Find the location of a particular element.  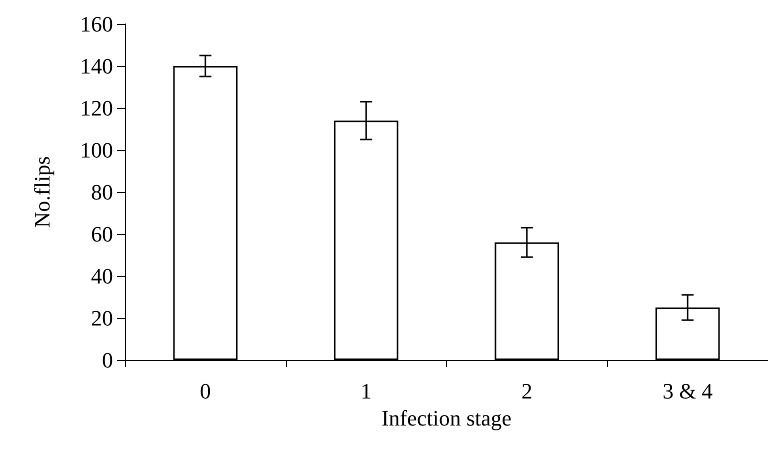

x-axis-title: Infection stage is located at coordinates (446, 417).